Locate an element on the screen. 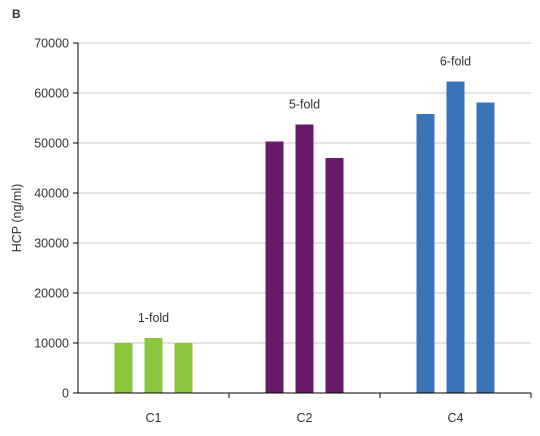 This screenshot has width=540, height=436. y-tick-label: 20000 is located at coordinates (51, 294).